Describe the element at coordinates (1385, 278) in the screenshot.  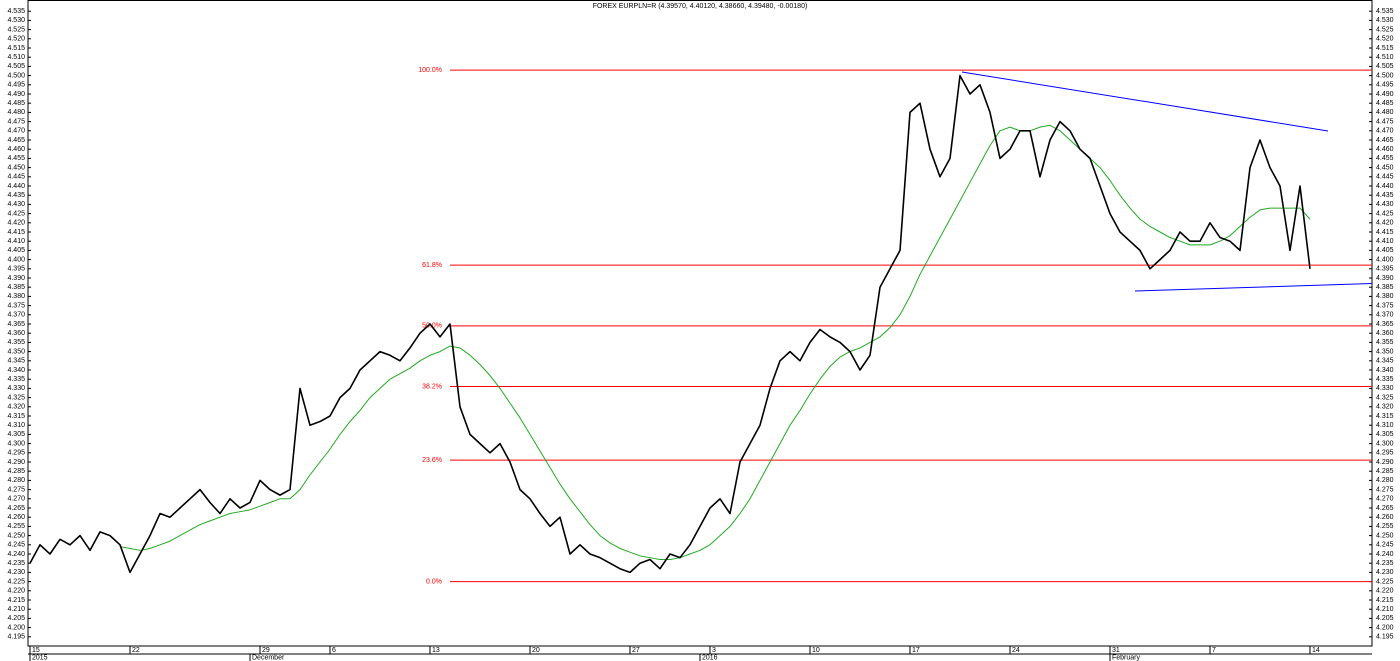
I see `y-tick-label-right: 4.390` at that location.